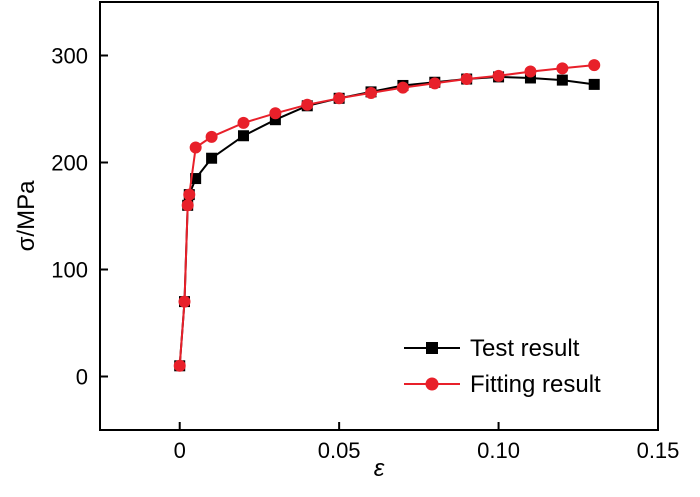  I want to click on x-axis-title: ε, so click(379, 468).